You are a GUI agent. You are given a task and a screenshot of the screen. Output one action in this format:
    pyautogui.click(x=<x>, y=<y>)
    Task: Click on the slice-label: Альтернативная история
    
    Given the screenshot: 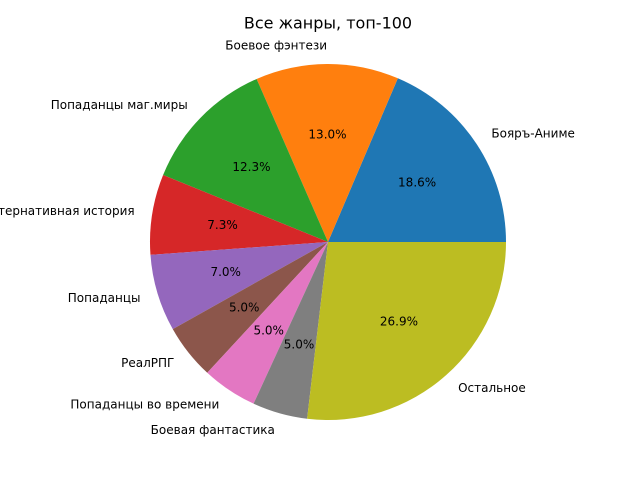 What is the action you would take?
    pyautogui.click(x=67, y=211)
    